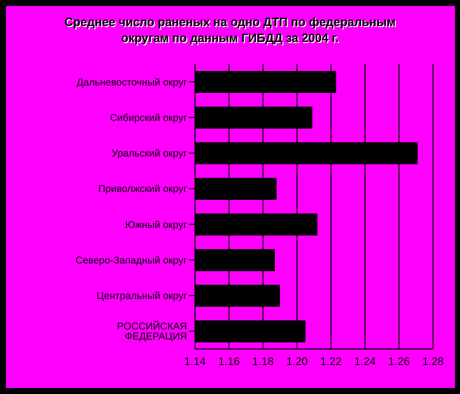  Describe the element at coordinates (195, 362) in the screenshot. I see `x-tick-label: 1.14` at that location.